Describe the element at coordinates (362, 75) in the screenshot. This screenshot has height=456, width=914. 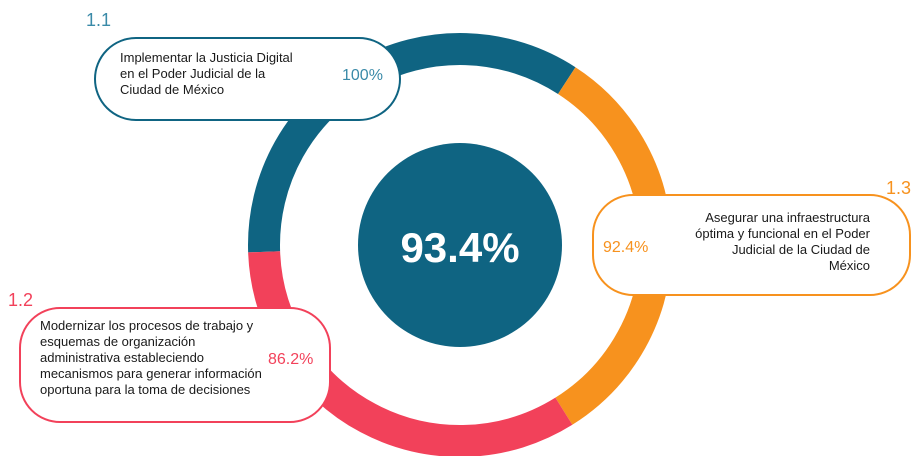
I see `item-percent: 100%` at that location.